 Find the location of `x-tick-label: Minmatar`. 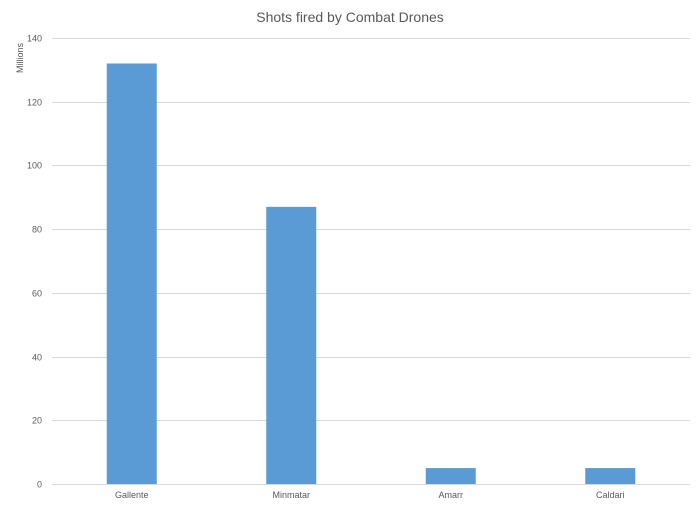

x-tick-label: Minmatar is located at coordinates (291, 495).